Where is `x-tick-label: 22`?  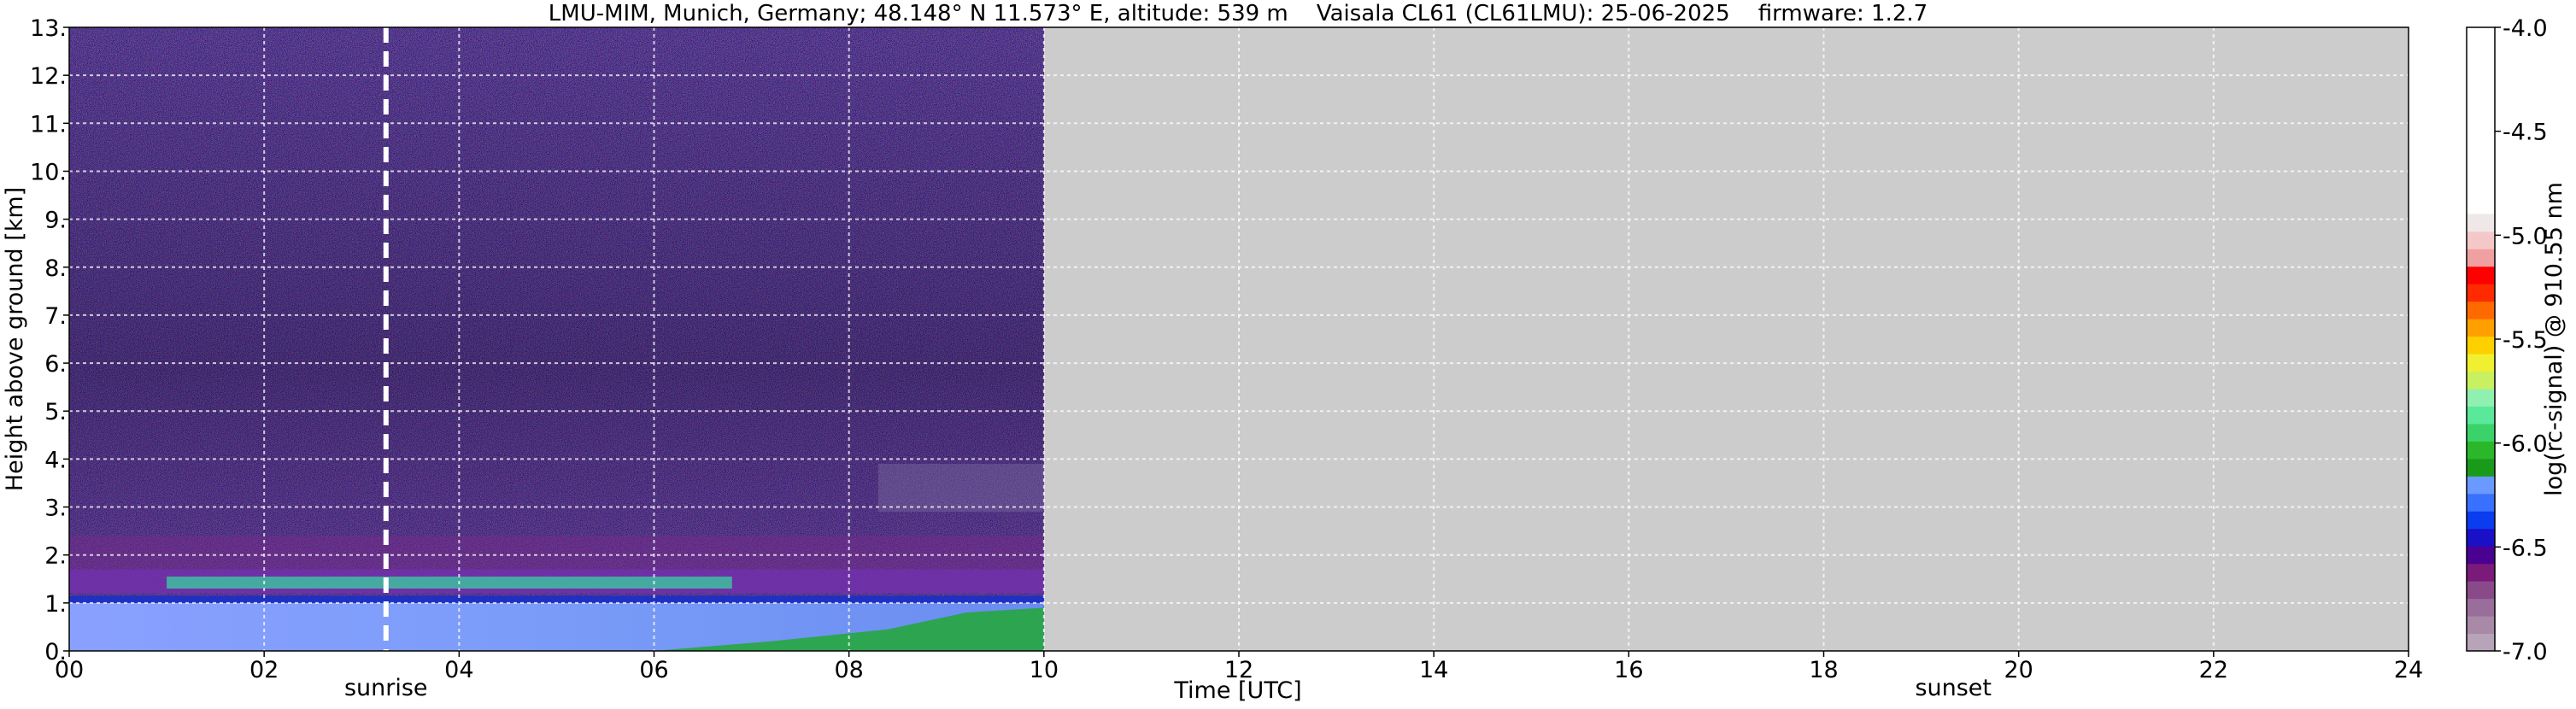 x-tick-label: 22 is located at coordinates (2213, 670).